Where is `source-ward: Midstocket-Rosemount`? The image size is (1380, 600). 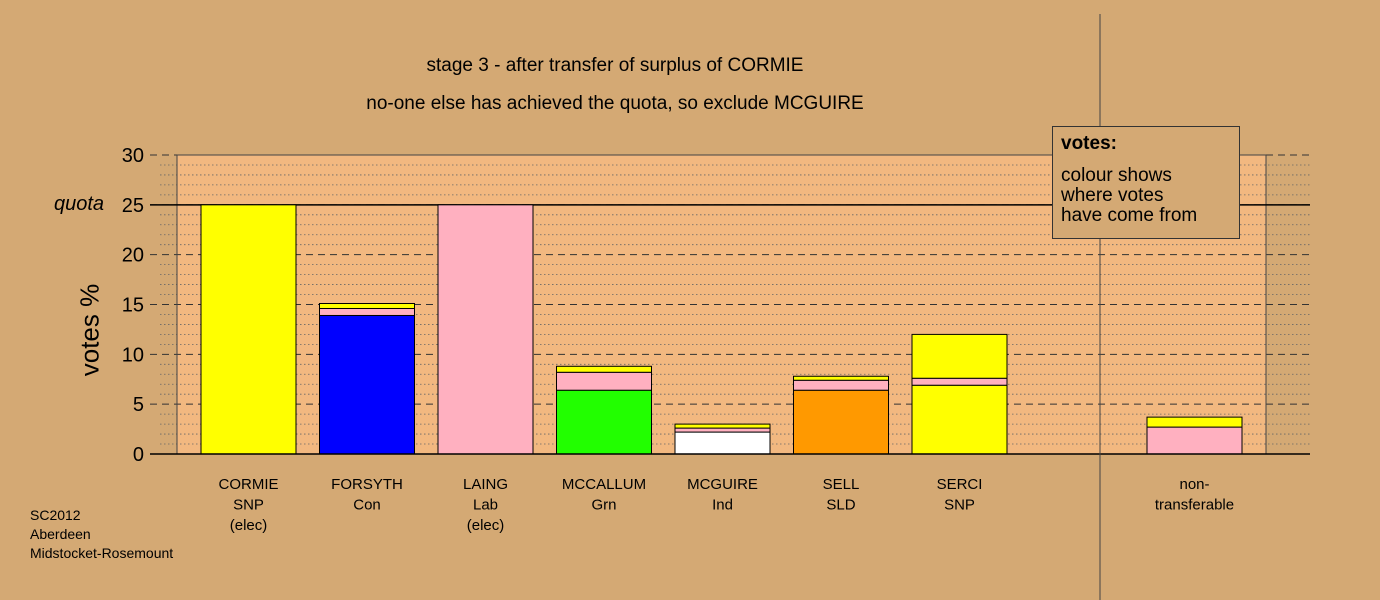 source-ward: Midstocket-Rosemount is located at coordinates (102, 553).